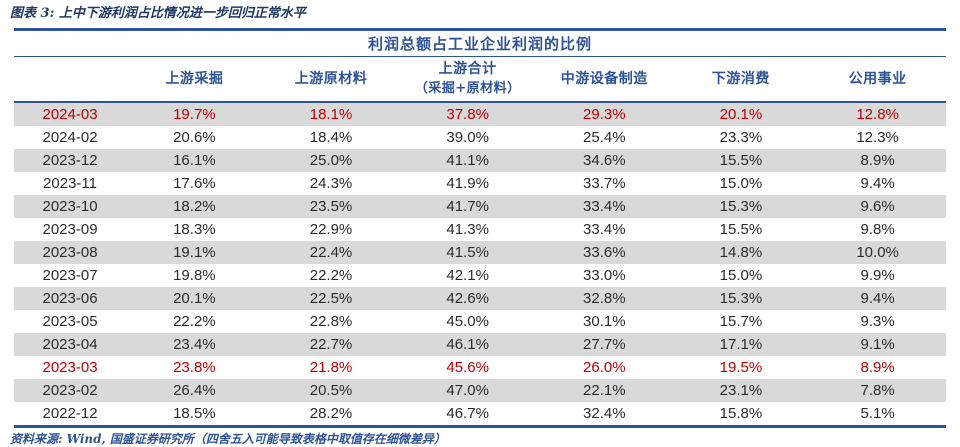 The height and width of the screenshot is (447, 960). Describe the element at coordinates (467, 160) in the screenshot. I see `value-cell: 41.1%` at that location.